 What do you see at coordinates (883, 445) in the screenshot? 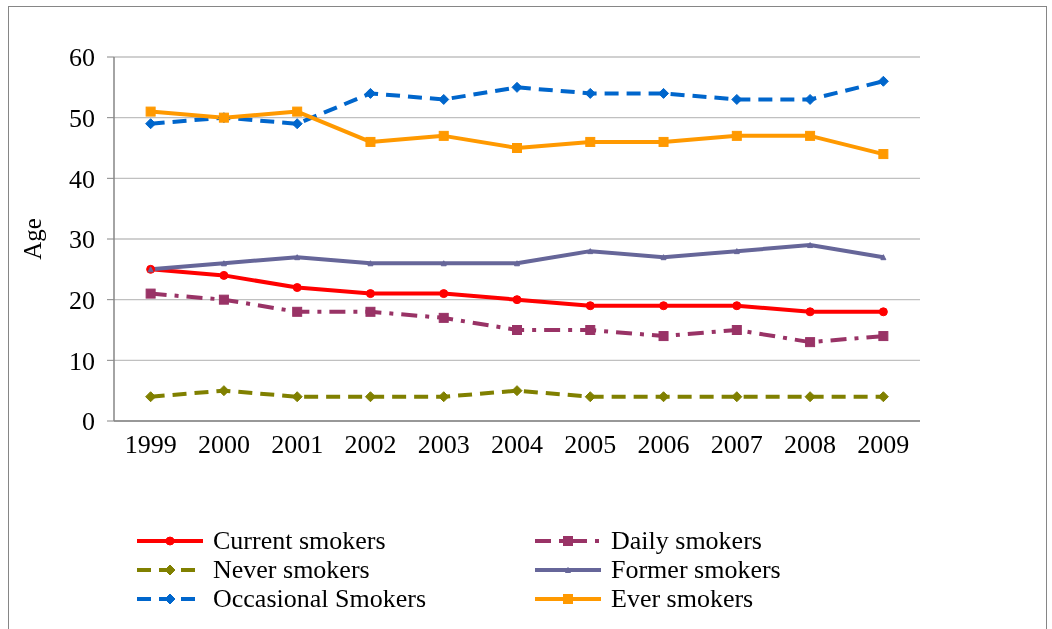
I see `x-tick-label: 2009` at bounding box center [883, 445].